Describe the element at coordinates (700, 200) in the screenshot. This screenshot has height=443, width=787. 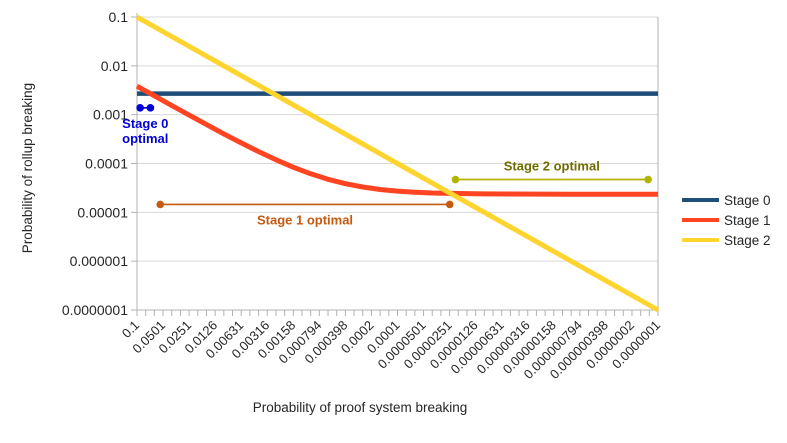
I see `legend-swatch-stage-0-icon` at that location.